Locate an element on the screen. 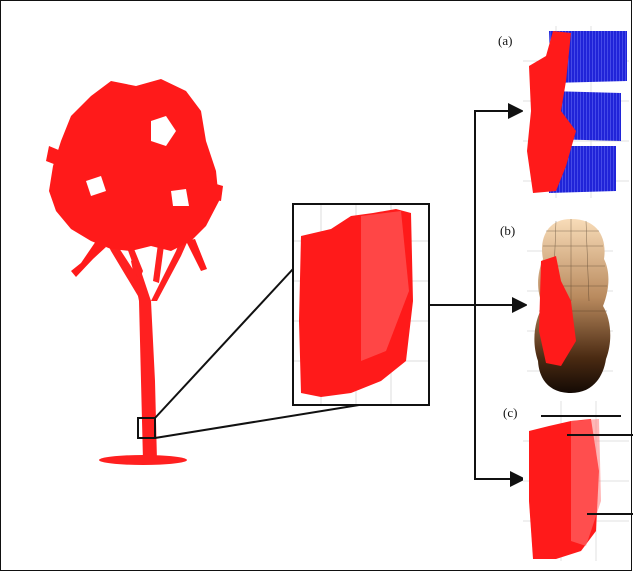 The width and height of the screenshot is (634, 573). zoomed-inset is located at coordinates (361, 304).